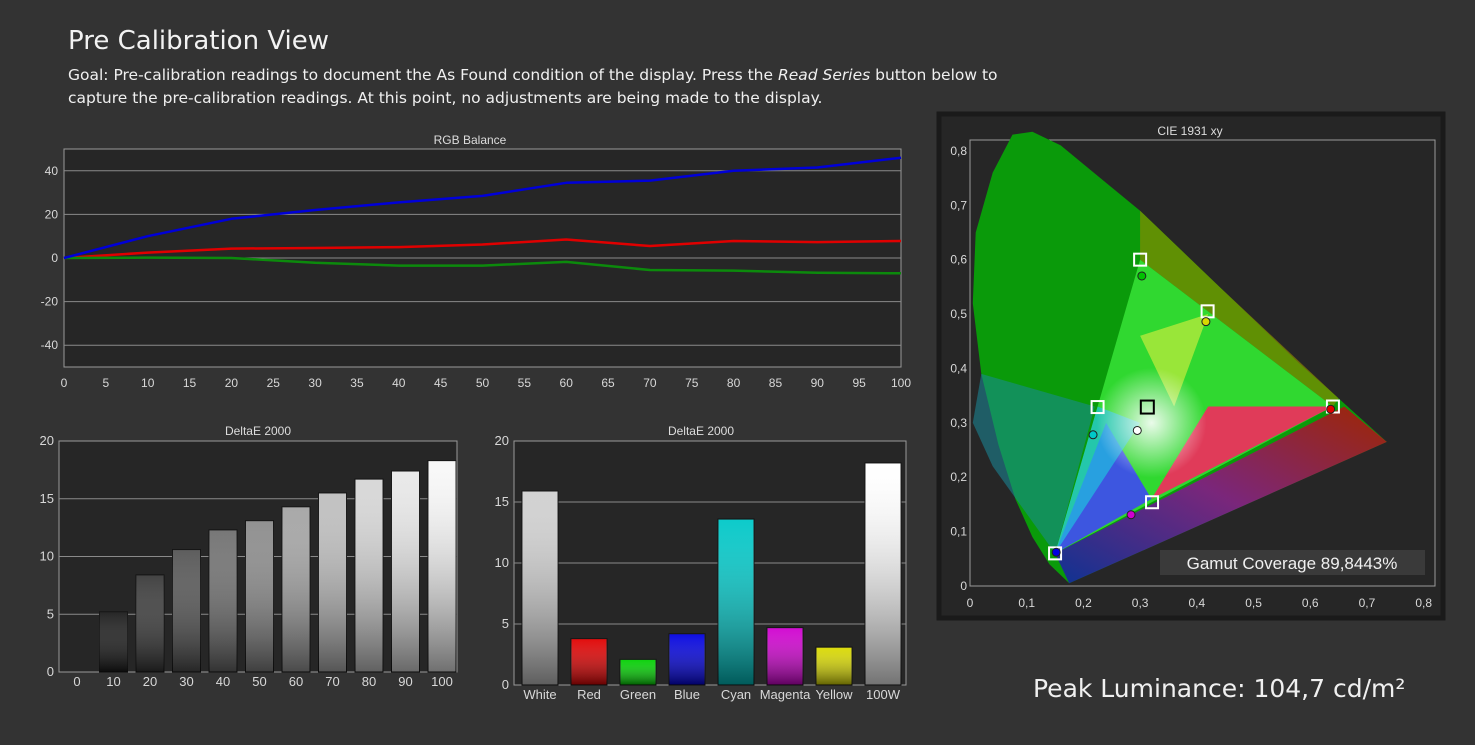 The image size is (1475, 745). What do you see at coordinates (701, 431) in the screenshot?
I see `color-chart-title: DeltaE 2000` at bounding box center [701, 431].